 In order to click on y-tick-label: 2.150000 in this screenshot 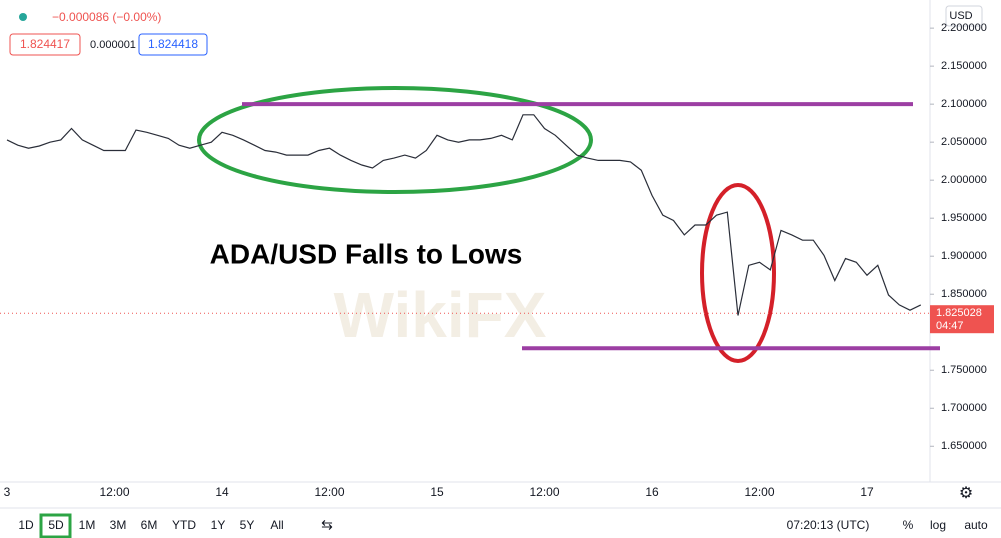, I will do `click(964, 66)`.